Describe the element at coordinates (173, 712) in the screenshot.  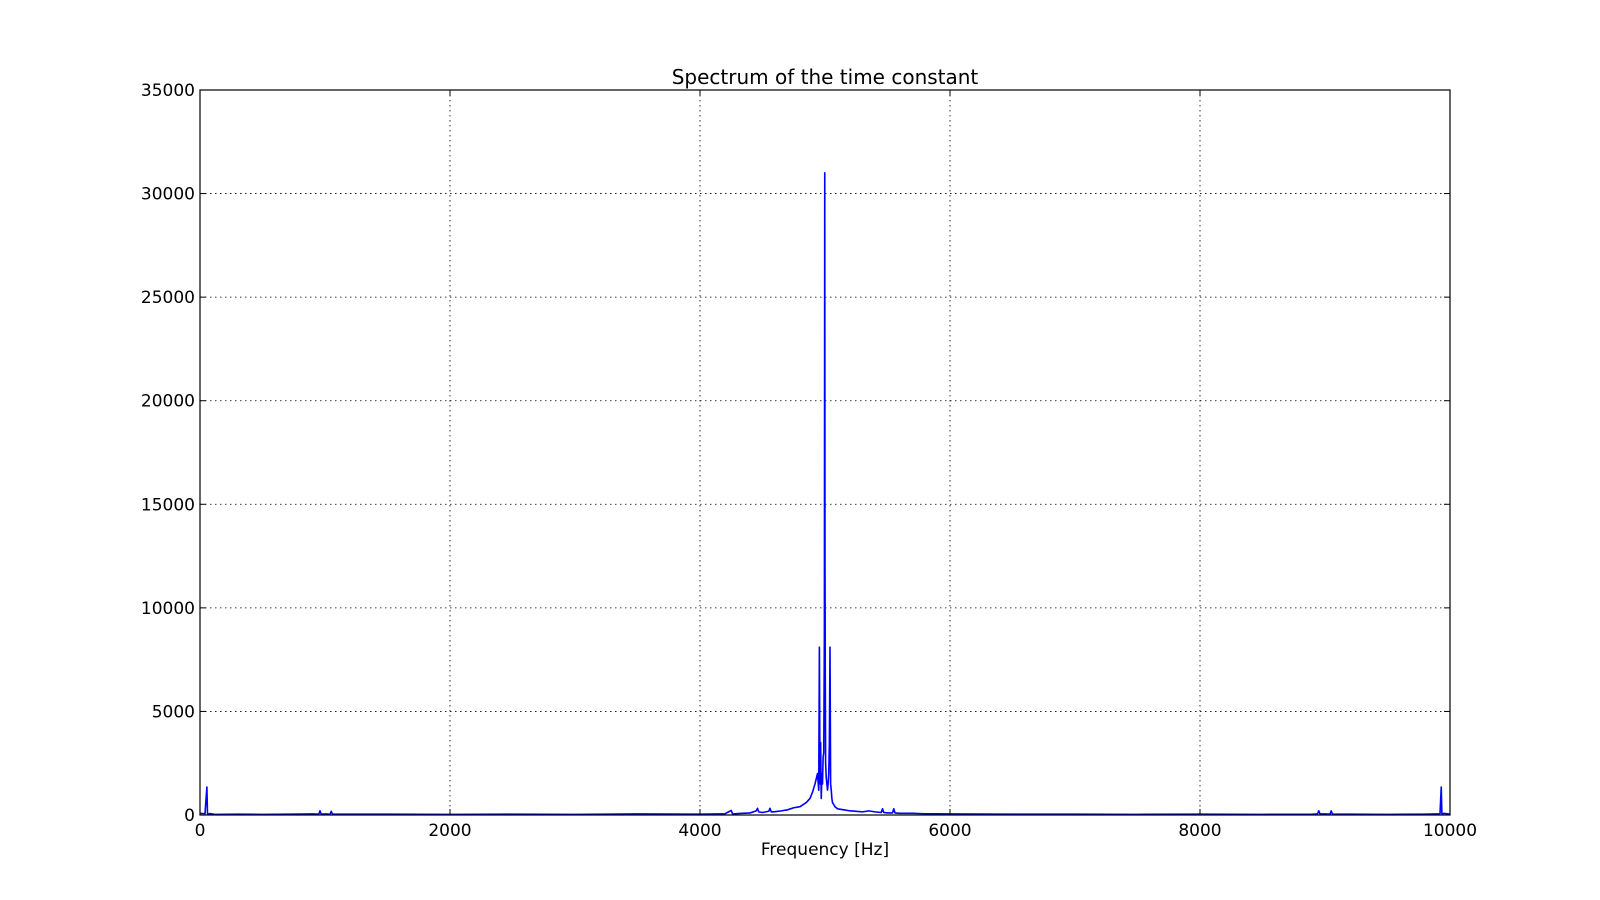
I see `y-tick-label: 5000` at that location.